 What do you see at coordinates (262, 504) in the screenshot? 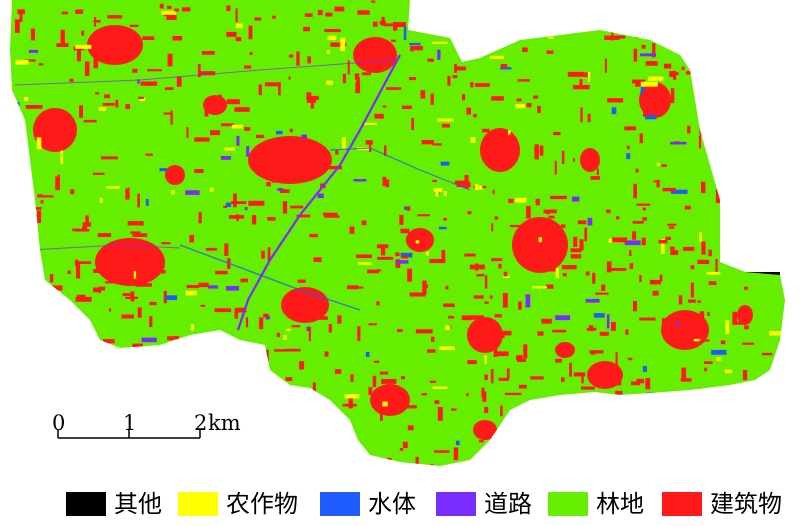
I see `legend-label-crop: 农作物` at bounding box center [262, 504].